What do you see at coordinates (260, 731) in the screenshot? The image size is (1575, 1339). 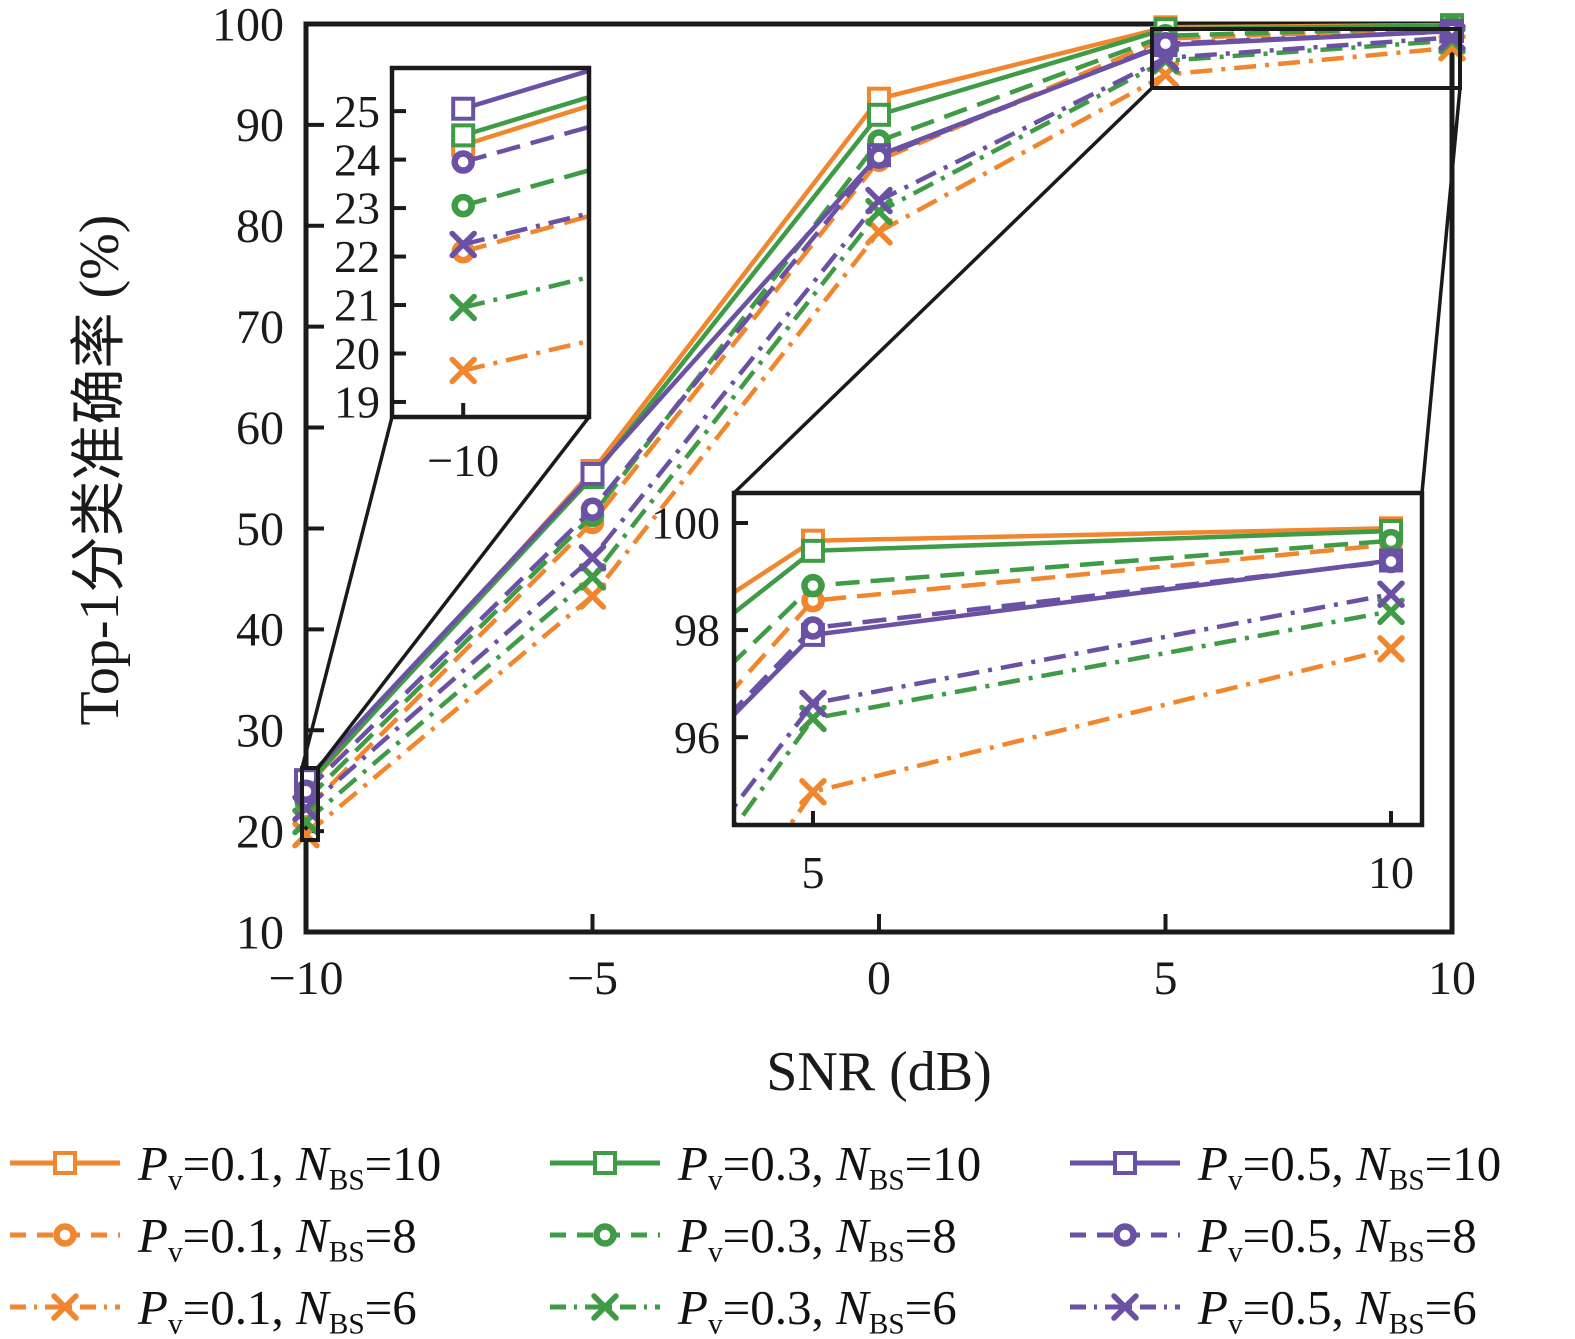 I see `y-tick-label: 30` at bounding box center [260, 731].